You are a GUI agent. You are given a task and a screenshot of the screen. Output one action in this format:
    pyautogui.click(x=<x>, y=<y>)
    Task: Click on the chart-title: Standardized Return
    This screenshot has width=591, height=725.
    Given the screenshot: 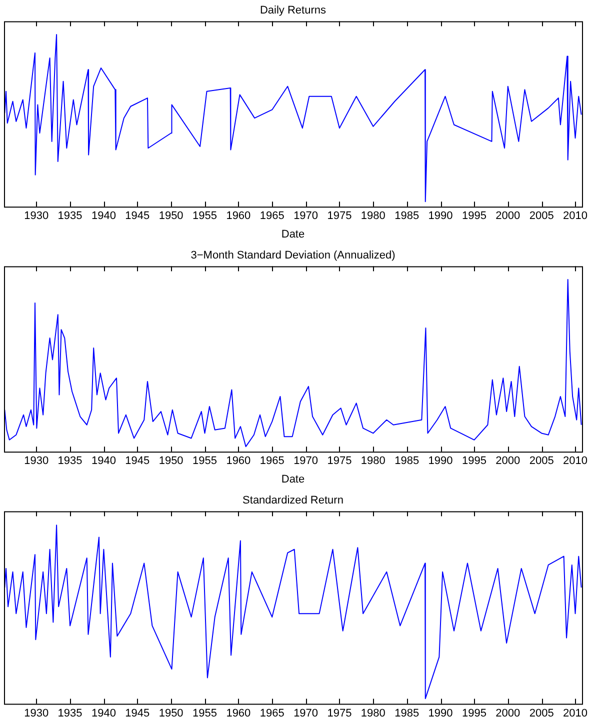 What is the action you would take?
    pyautogui.click(x=293, y=500)
    